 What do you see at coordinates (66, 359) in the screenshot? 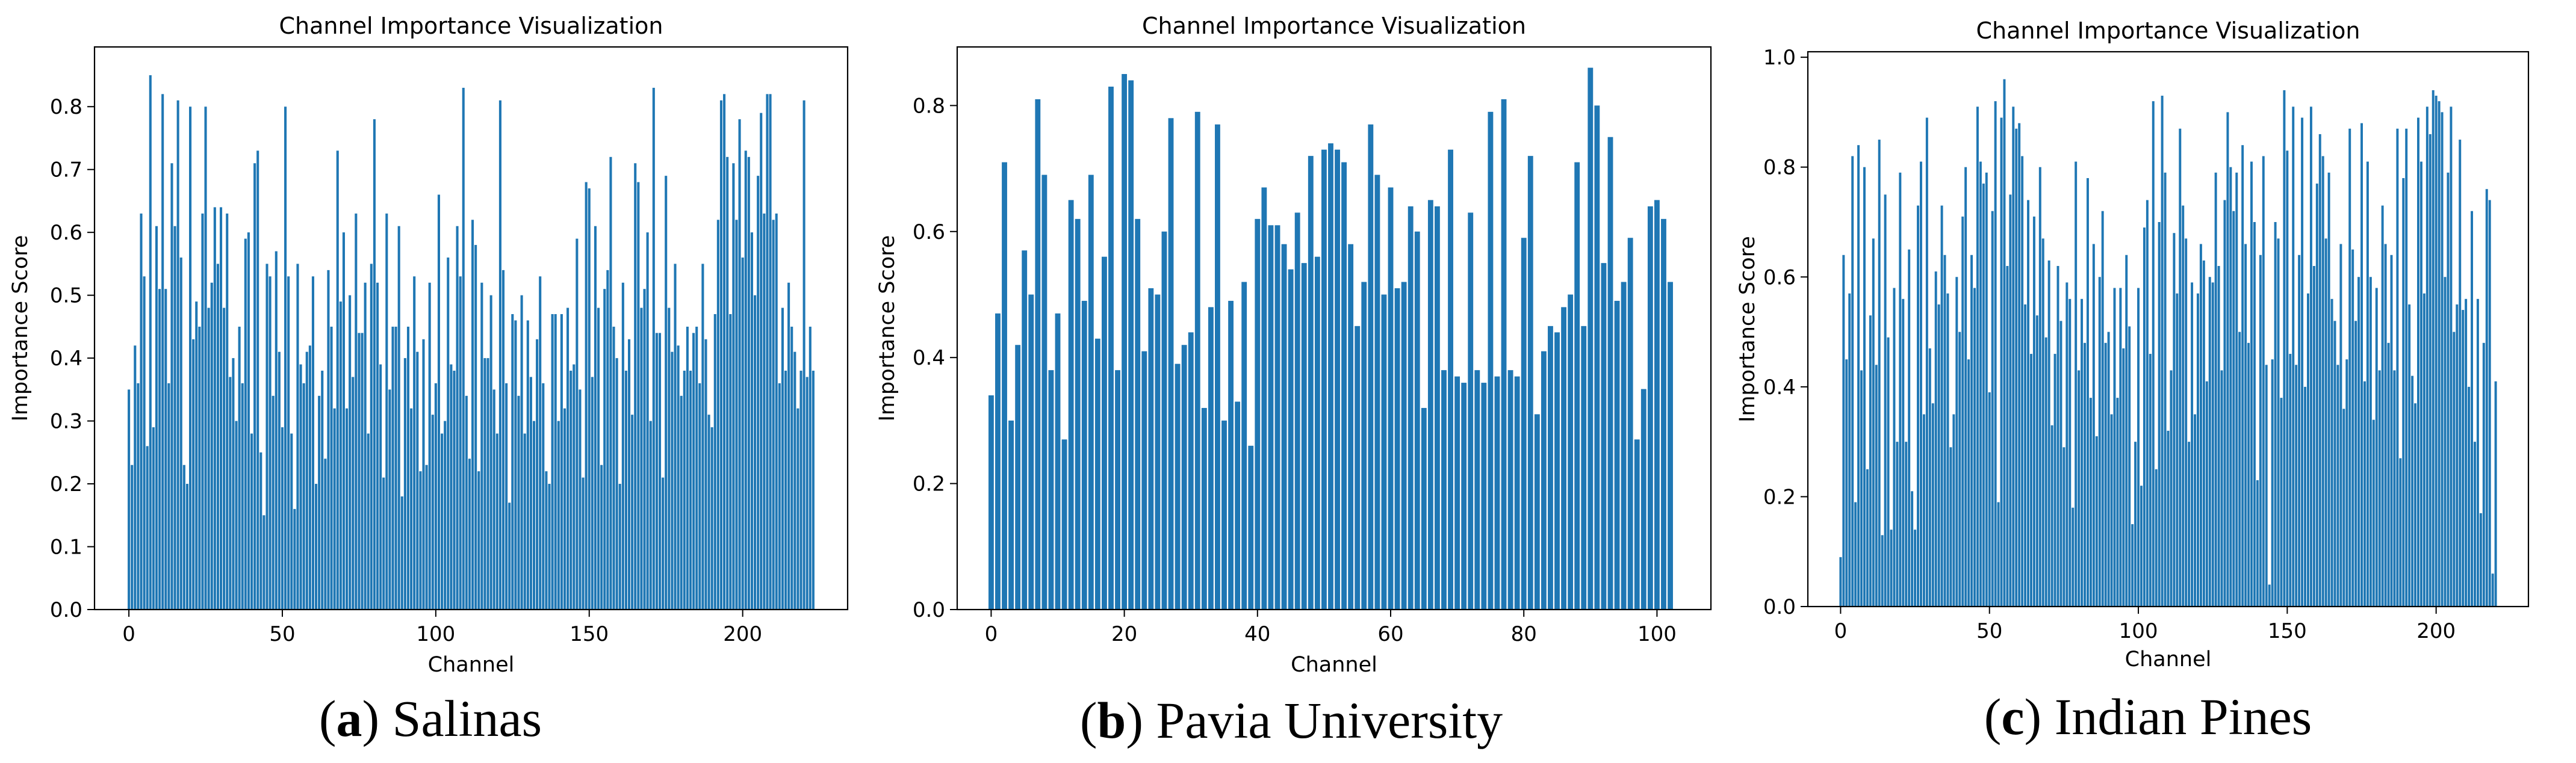
I see `y-tick-label: 0.4` at bounding box center [66, 359].